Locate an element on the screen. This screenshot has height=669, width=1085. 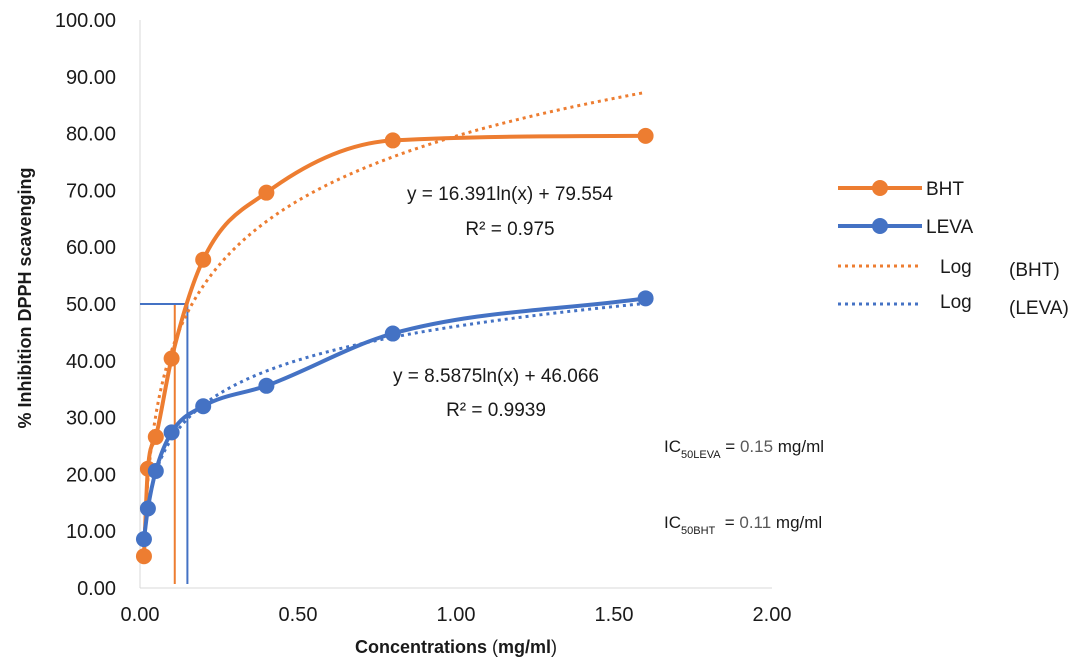
y-tick-label: 60.00 is located at coordinates (91, 248).